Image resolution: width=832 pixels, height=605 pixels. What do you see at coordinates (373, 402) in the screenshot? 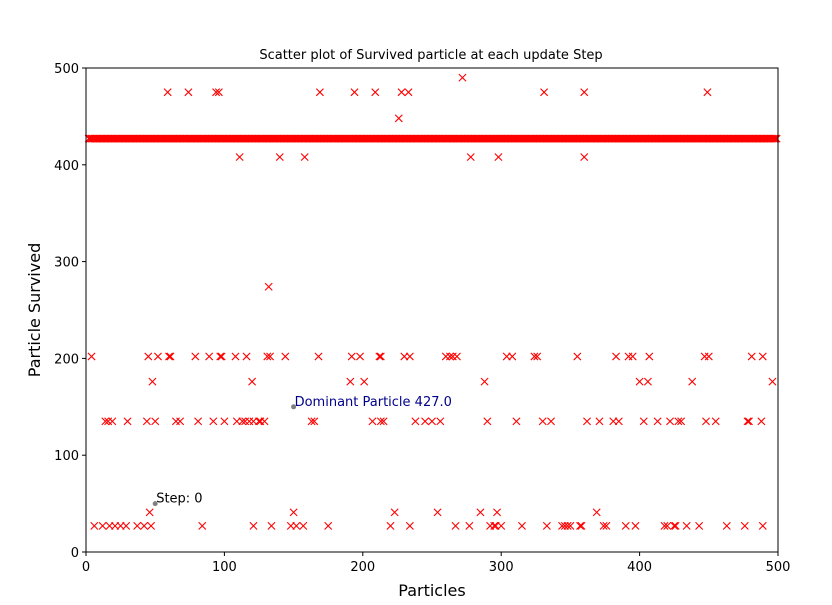
I see `dominant-annotation: Dominant Particle 427.0` at bounding box center [373, 402].